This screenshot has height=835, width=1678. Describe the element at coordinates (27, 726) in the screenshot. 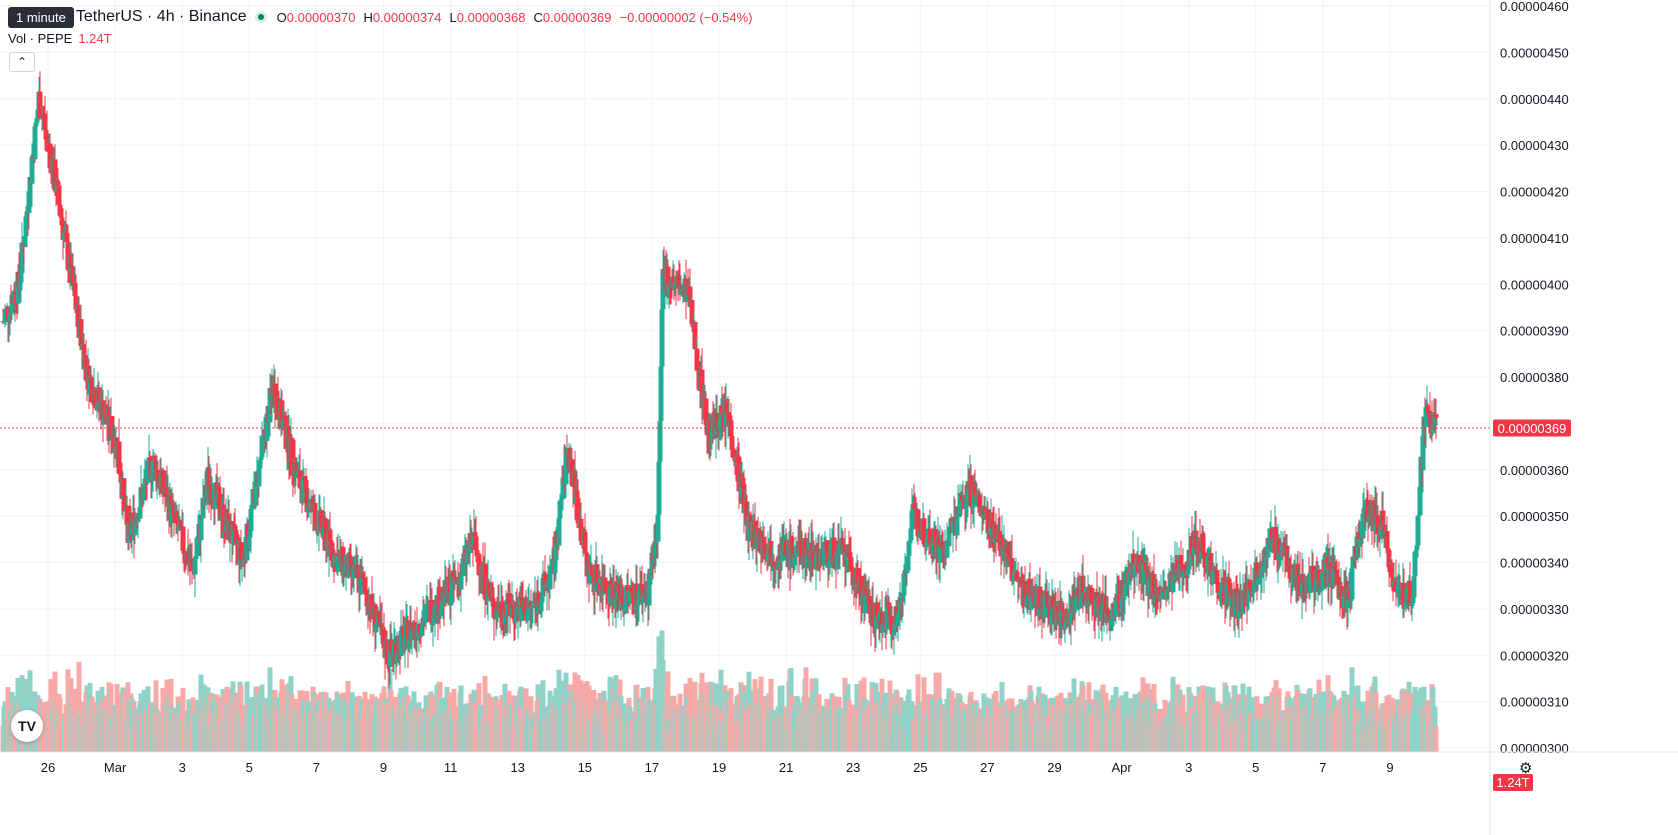

I see `tradingview-logo: TV` at that location.